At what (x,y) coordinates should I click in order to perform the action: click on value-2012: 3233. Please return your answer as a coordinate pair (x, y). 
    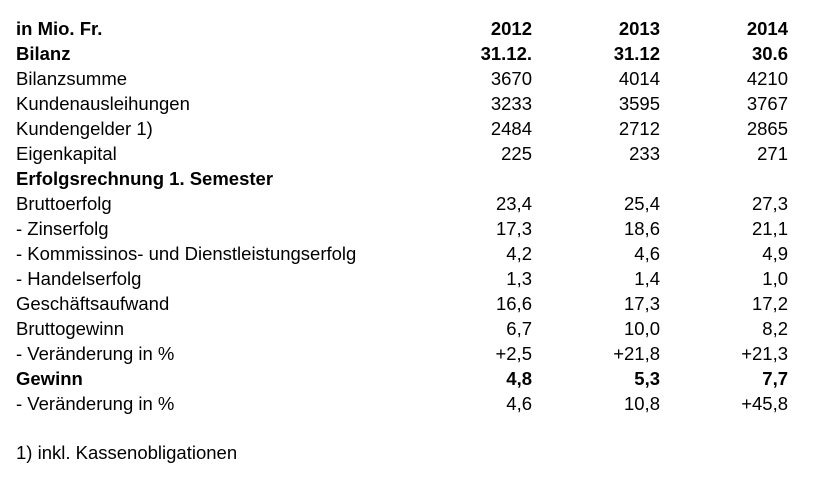
    Looking at the image, I should click on (511, 103).